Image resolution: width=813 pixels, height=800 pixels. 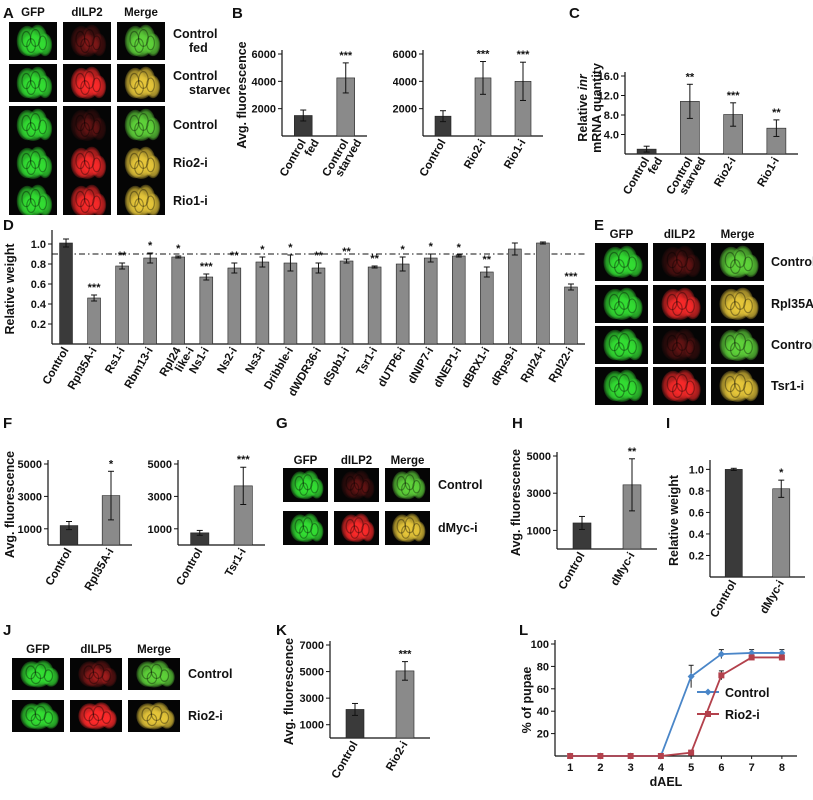 What do you see at coordinates (167, 719) in the screenshot?
I see `image-j-row2-merge-blob` at bounding box center [167, 719].